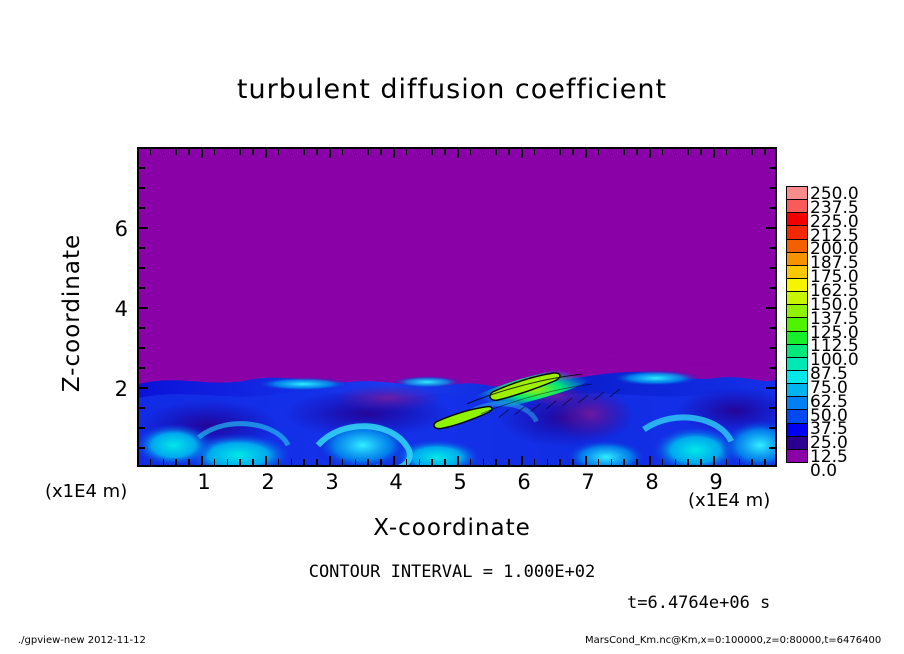  What do you see at coordinates (829, 401) in the screenshot?
I see `colorbar-tick-label: 62.5` at bounding box center [829, 401].